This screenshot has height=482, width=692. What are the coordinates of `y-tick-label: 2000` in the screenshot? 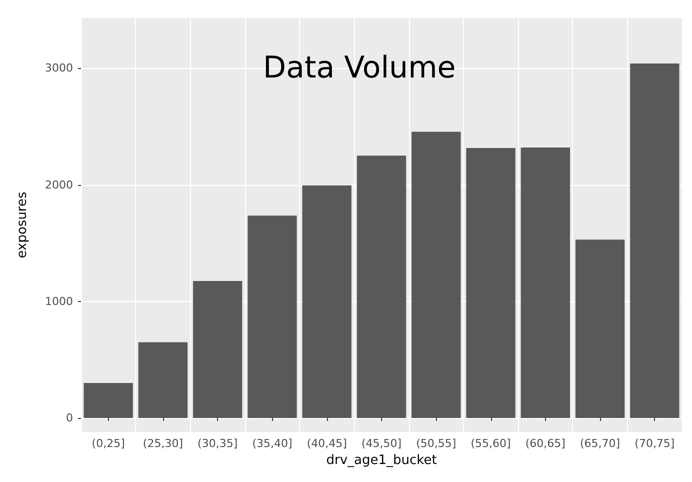 It's located at (59, 185).